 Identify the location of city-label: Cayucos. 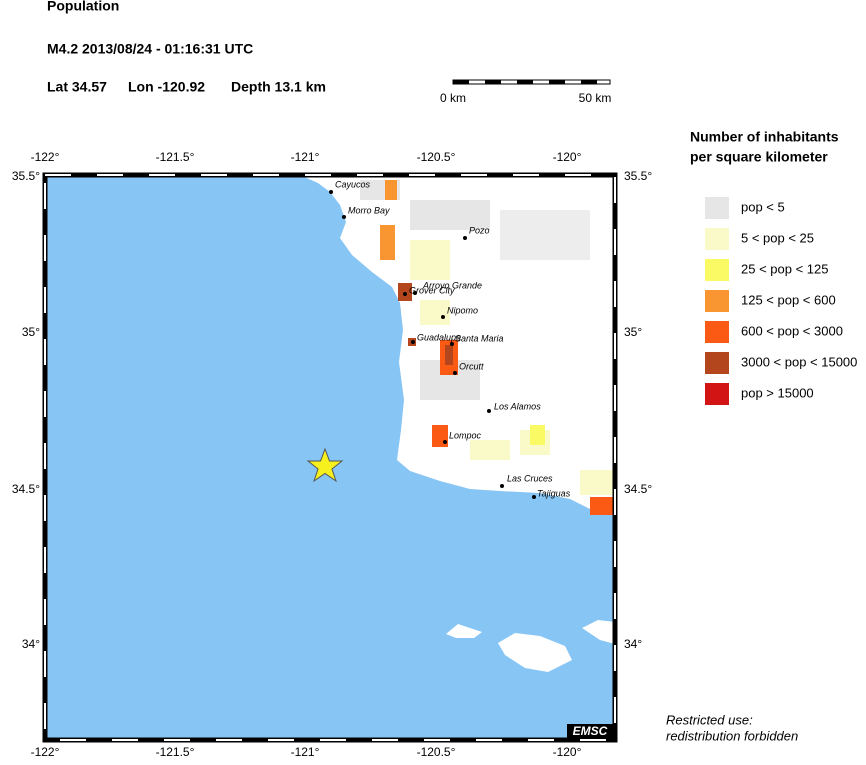
(353, 184).